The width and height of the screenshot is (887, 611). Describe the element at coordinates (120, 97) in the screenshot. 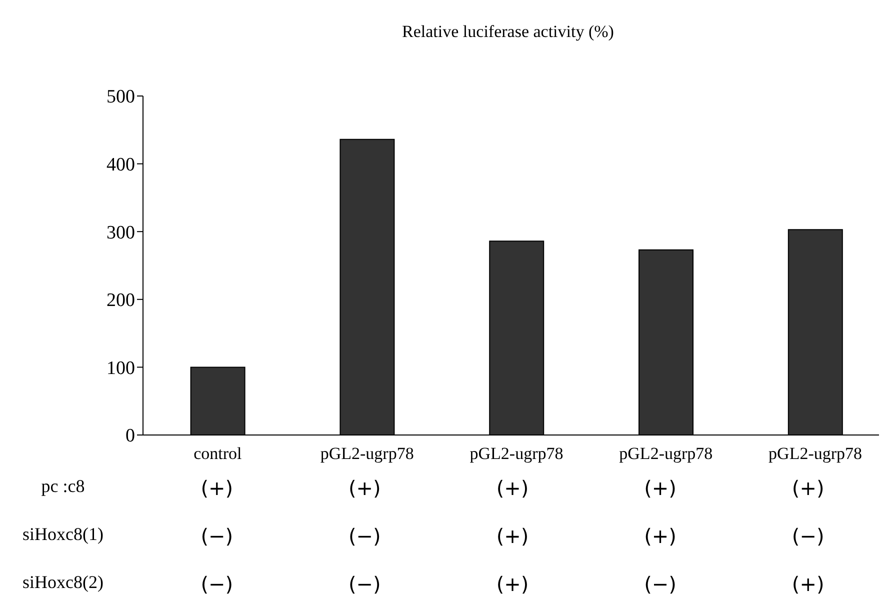

I see `y-tick-label: 500` at that location.